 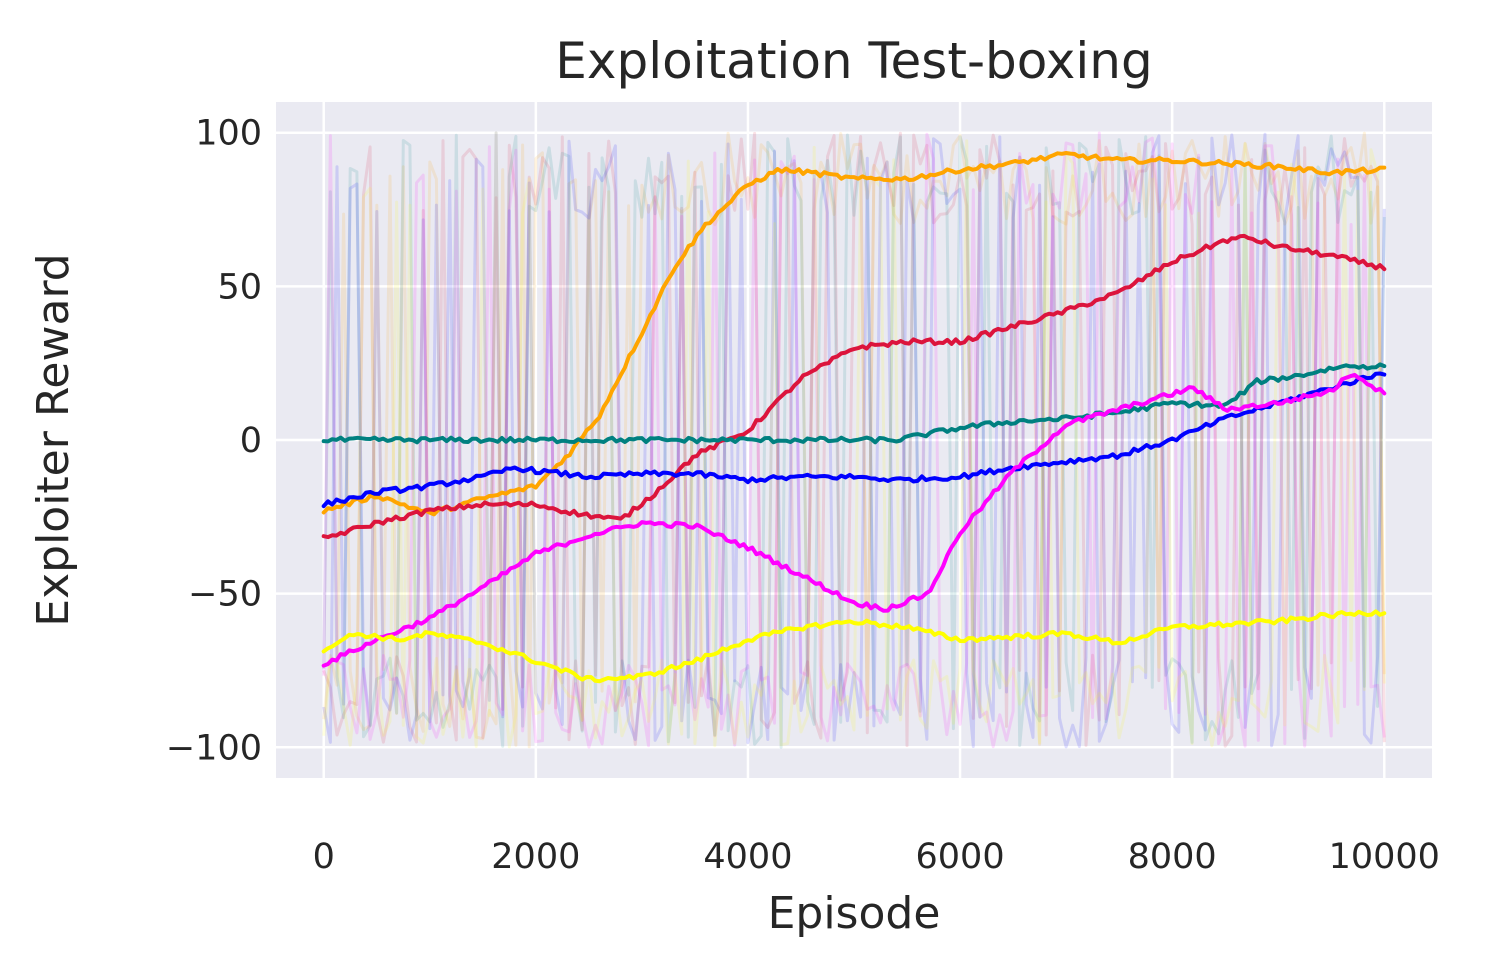 What do you see at coordinates (1172, 857) in the screenshot?
I see `x-tick-label: 8000` at bounding box center [1172, 857].